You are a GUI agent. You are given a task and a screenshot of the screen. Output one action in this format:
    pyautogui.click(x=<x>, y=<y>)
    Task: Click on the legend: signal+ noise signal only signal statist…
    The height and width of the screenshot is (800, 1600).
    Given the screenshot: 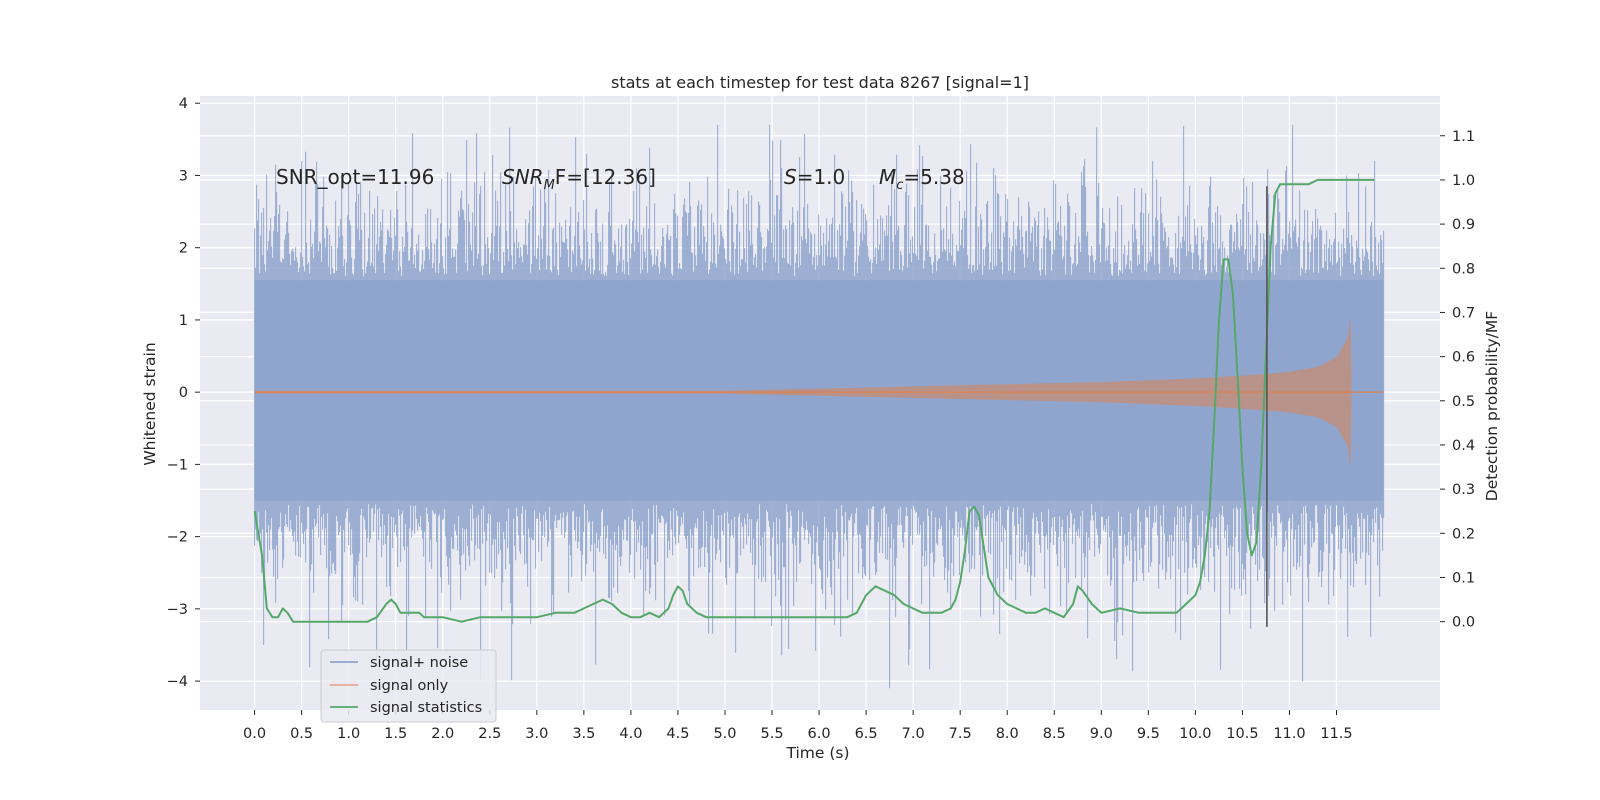 What is the action you would take?
    pyautogui.click(x=408, y=686)
    